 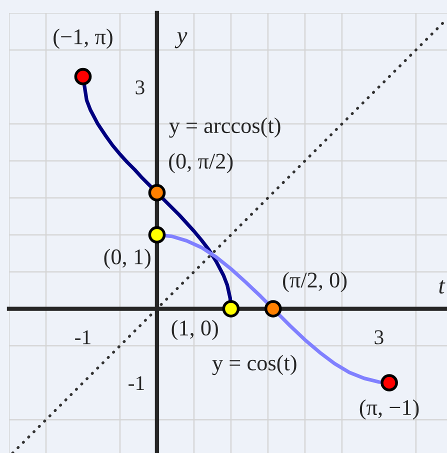 I want to click on x-axis-title: t, so click(x=442, y=287).